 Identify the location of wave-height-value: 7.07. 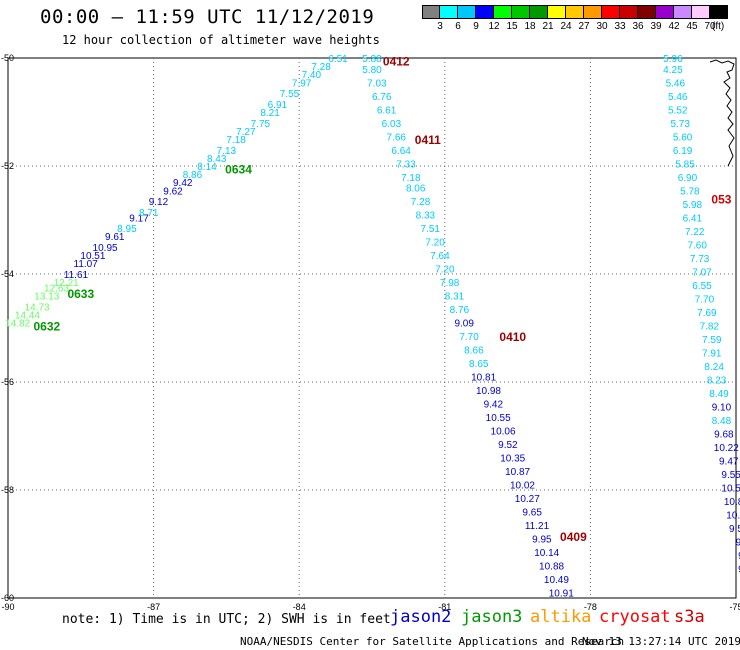
(702, 272).